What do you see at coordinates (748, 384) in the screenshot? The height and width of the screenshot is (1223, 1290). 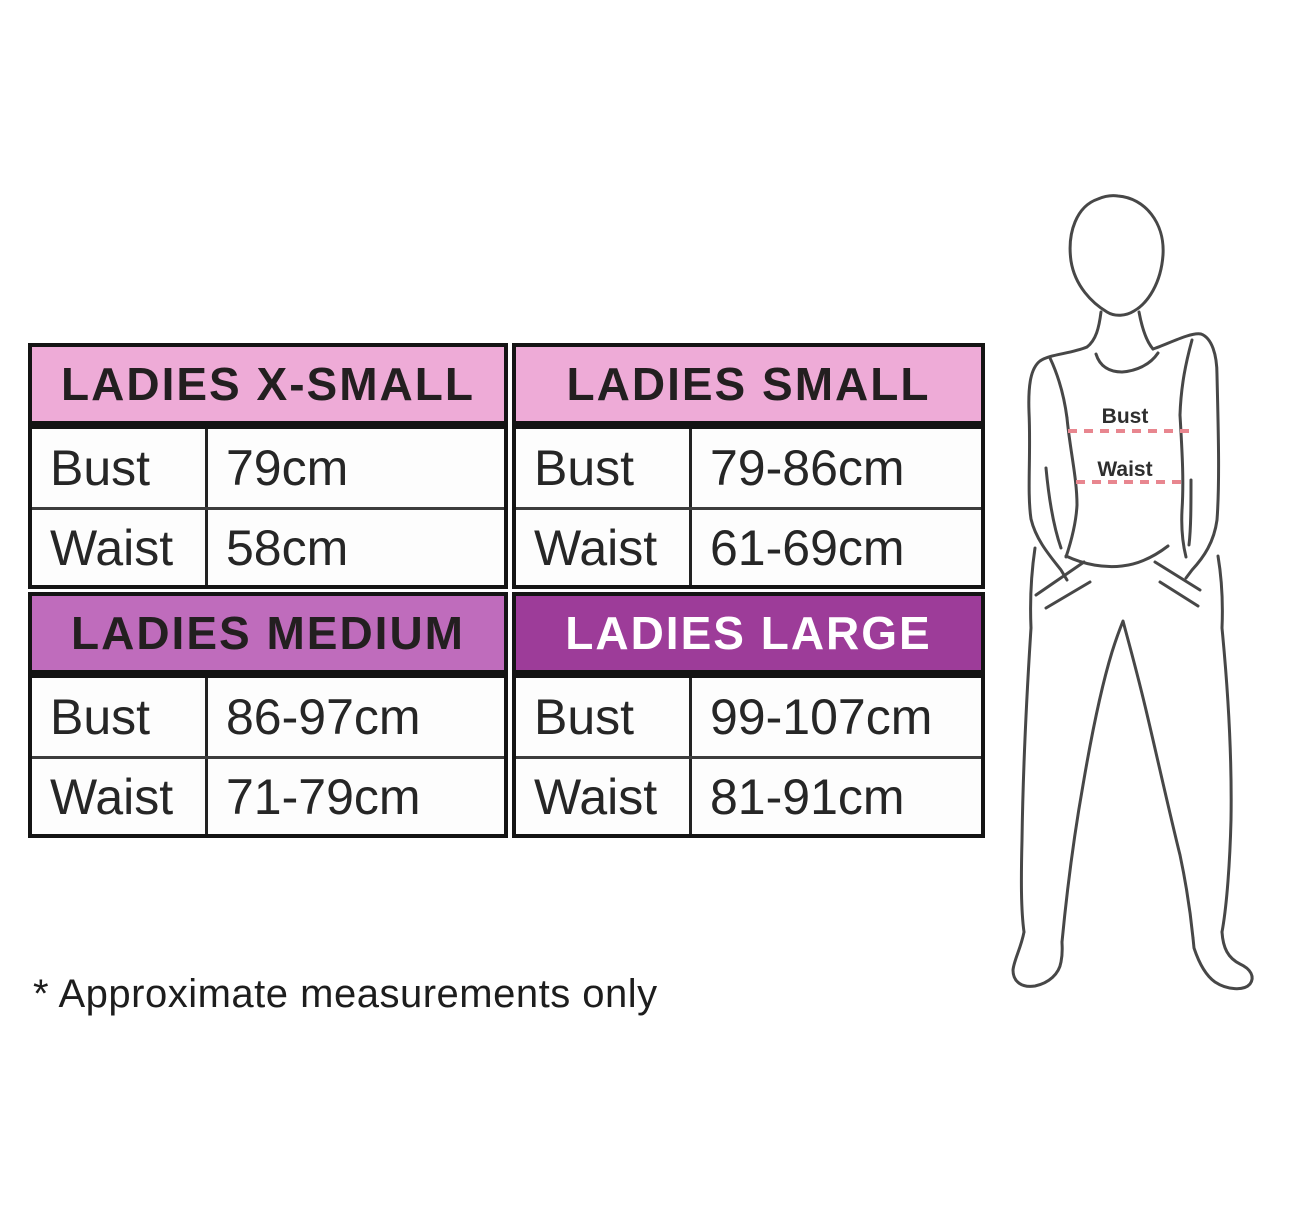 I see `size-table-header-small: LADIES SMALL` at bounding box center [748, 384].